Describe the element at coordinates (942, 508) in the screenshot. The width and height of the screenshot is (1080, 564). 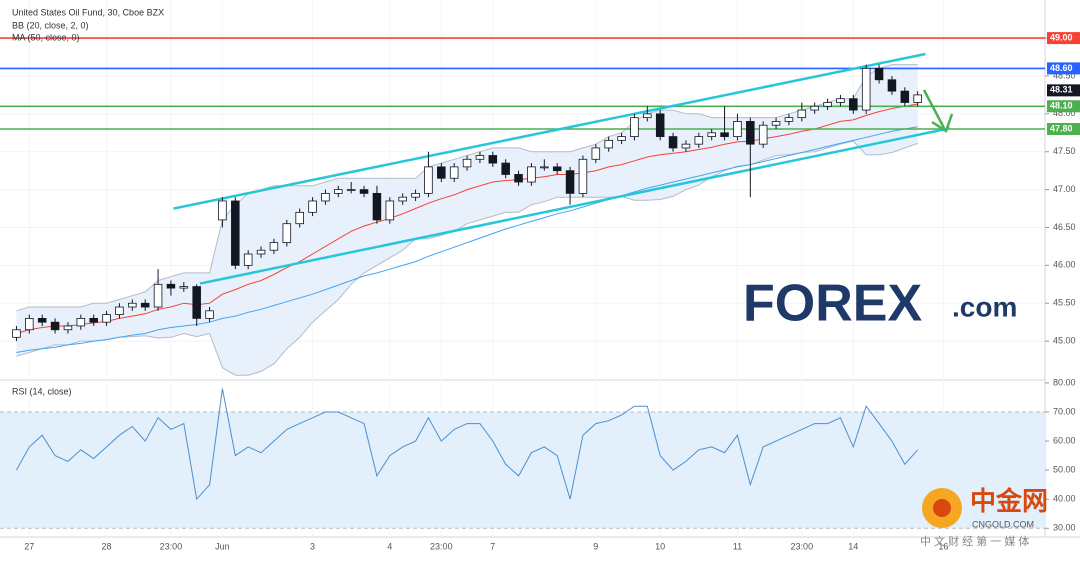
I see `watermark-icon-inner` at that location.